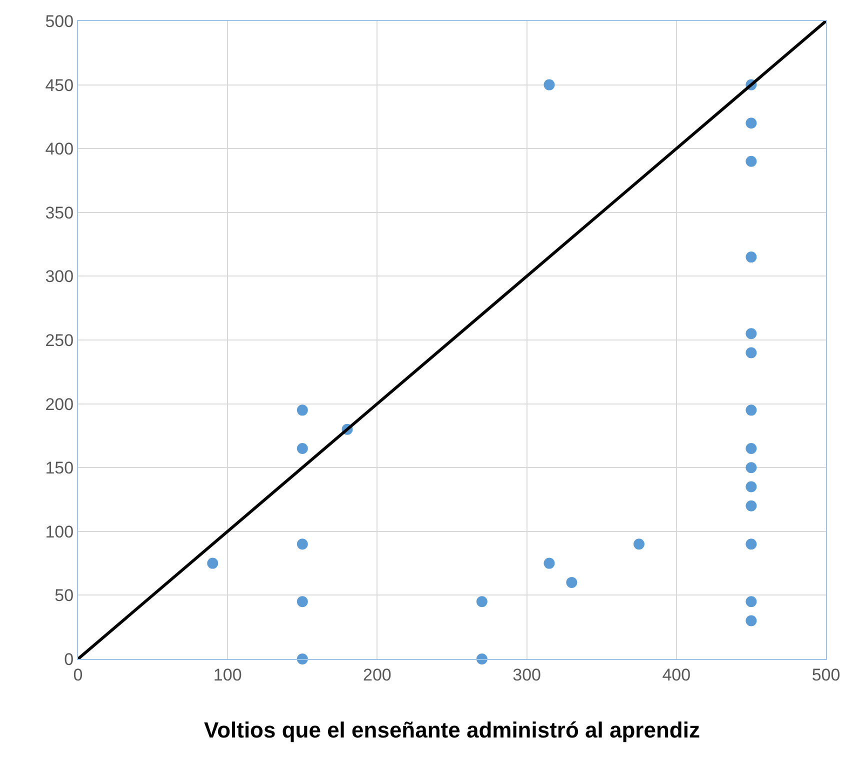  Describe the element at coordinates (826, 674) in the screenshot. I see `x-tick-label: 500` at that location.